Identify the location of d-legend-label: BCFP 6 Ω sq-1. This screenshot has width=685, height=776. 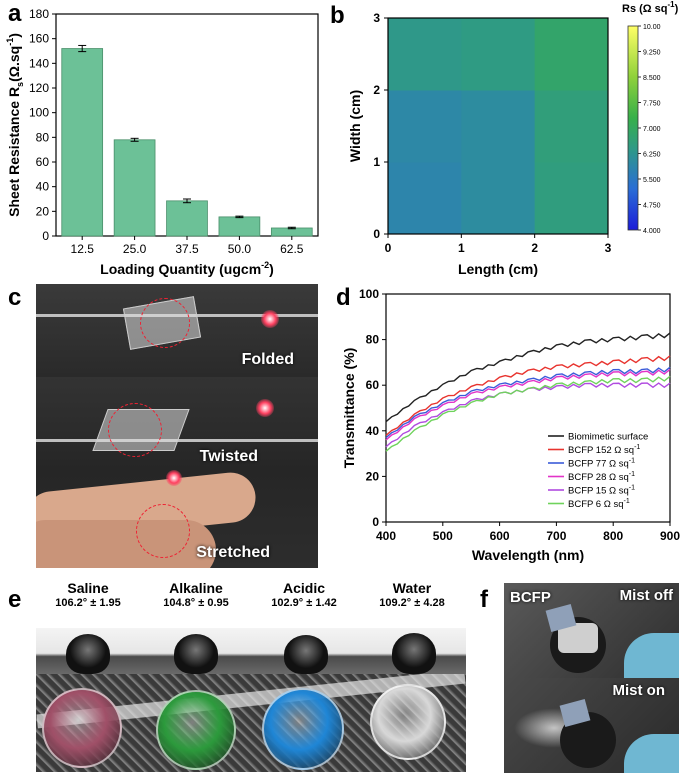
(599, 504).